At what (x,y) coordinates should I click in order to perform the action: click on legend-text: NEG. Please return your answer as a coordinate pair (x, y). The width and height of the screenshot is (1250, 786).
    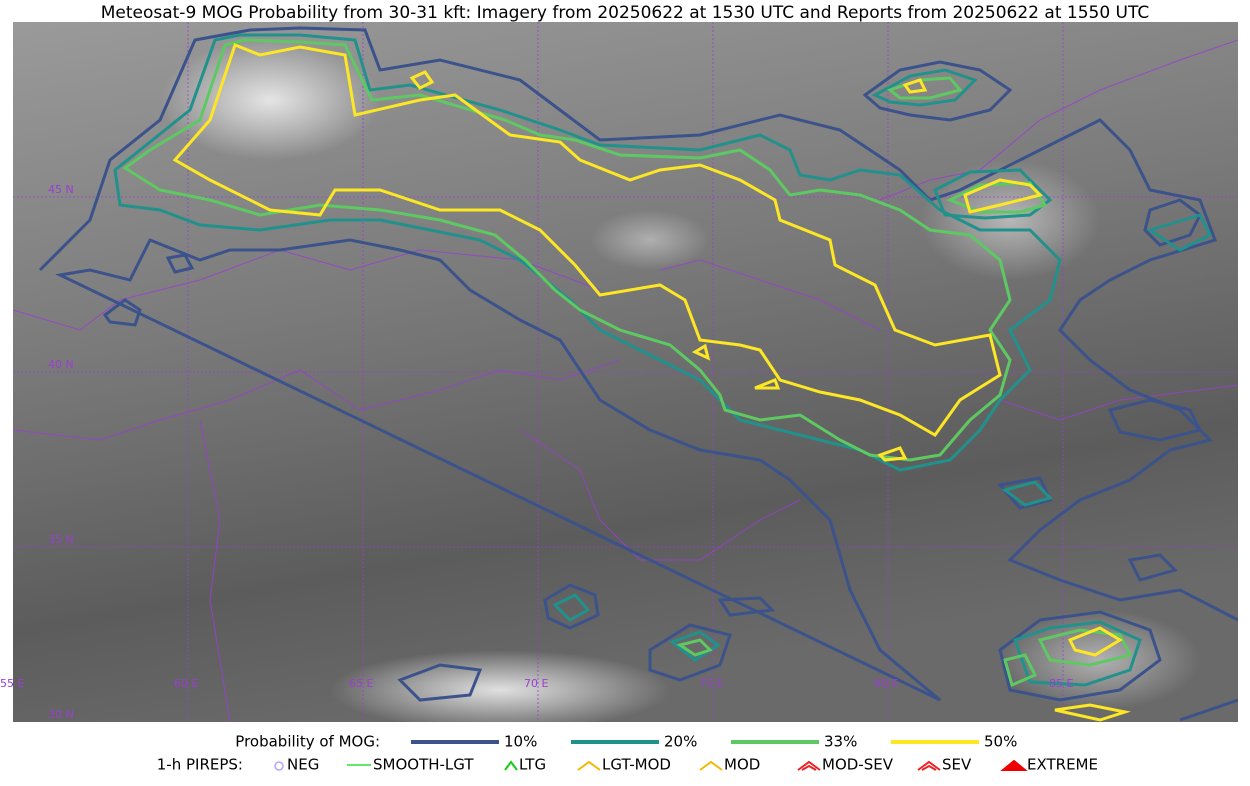
    Looking at the image, I should click on (303, 765).